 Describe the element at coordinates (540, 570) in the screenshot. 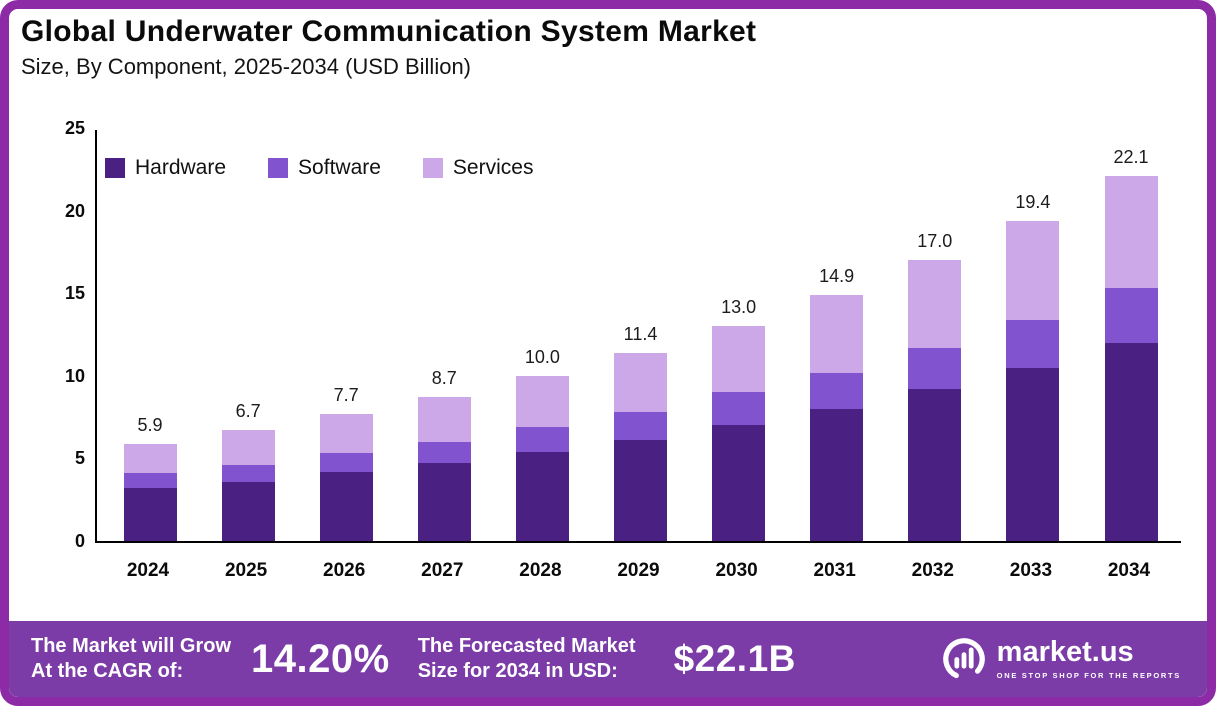

I see `x-axis-label: 2028` at that location.